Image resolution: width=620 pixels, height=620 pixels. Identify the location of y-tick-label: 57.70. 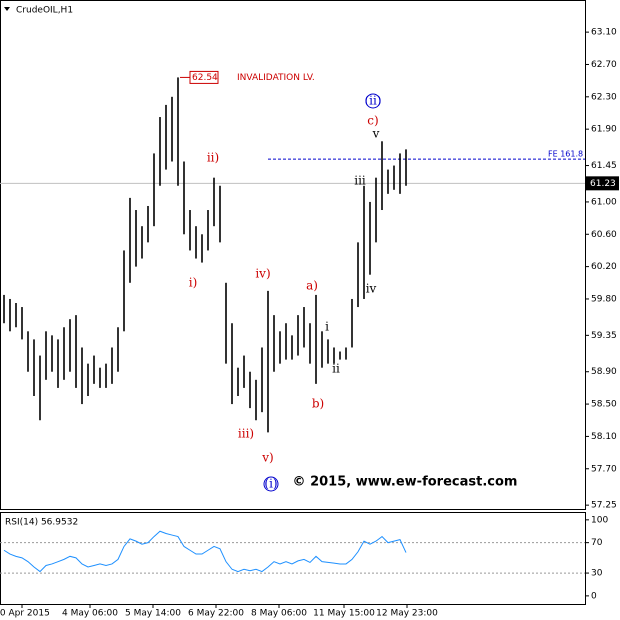
(604, 469).